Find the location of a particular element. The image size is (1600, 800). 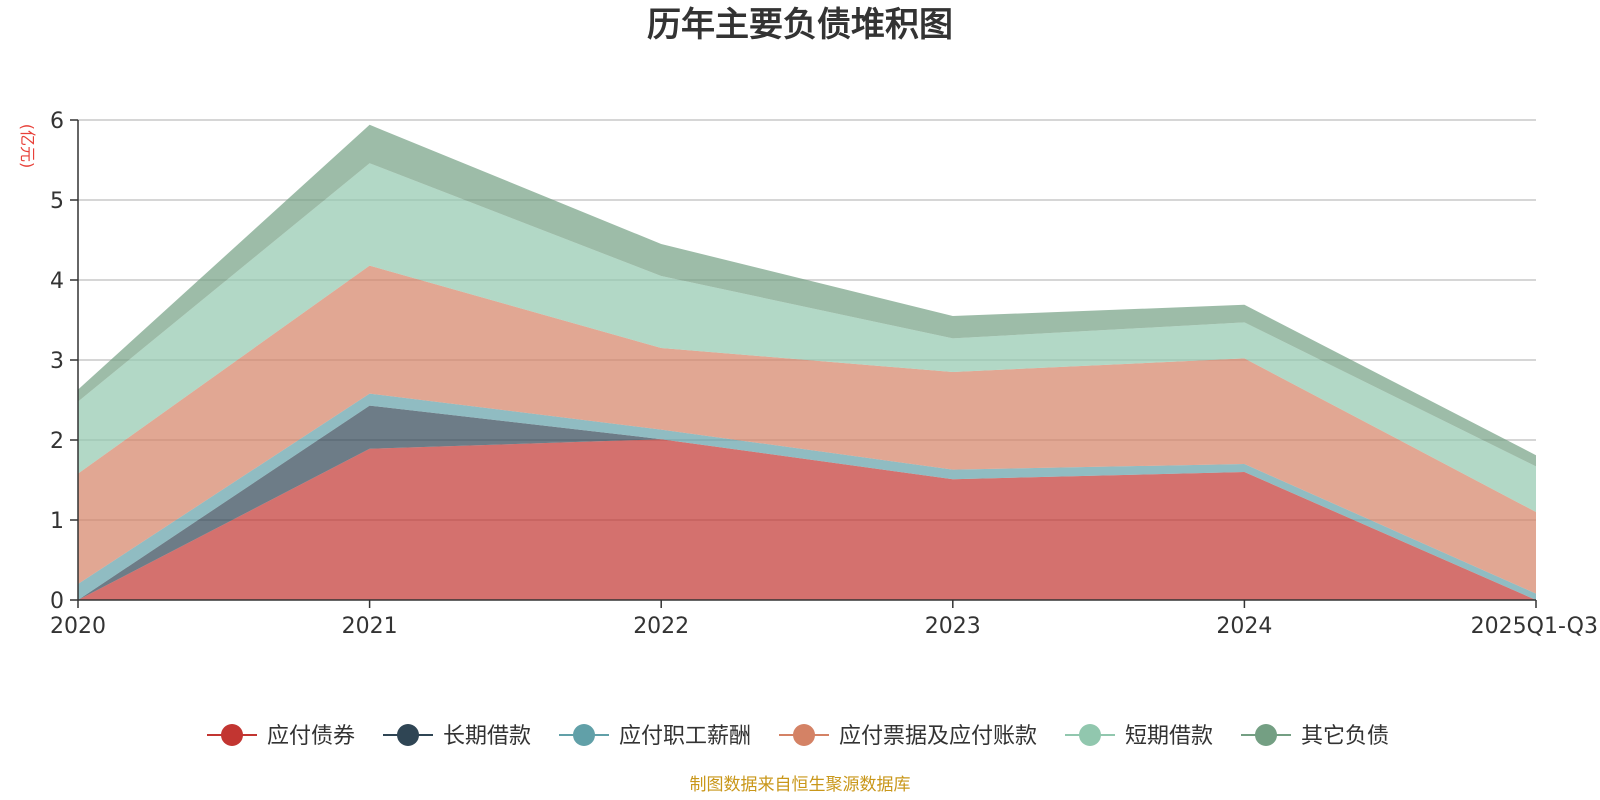

chart-title: 历年主要负债堆积图 is located at coordinates (800, 25).